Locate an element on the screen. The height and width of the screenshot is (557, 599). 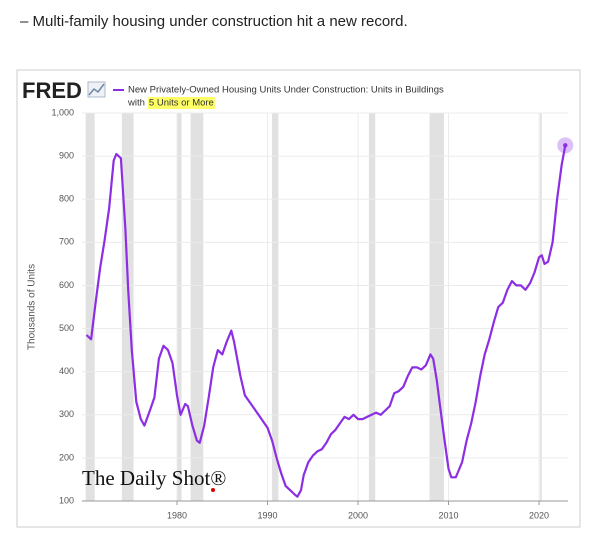
y-axis-label: Thousands of Units is located at coordinates (32, 307).